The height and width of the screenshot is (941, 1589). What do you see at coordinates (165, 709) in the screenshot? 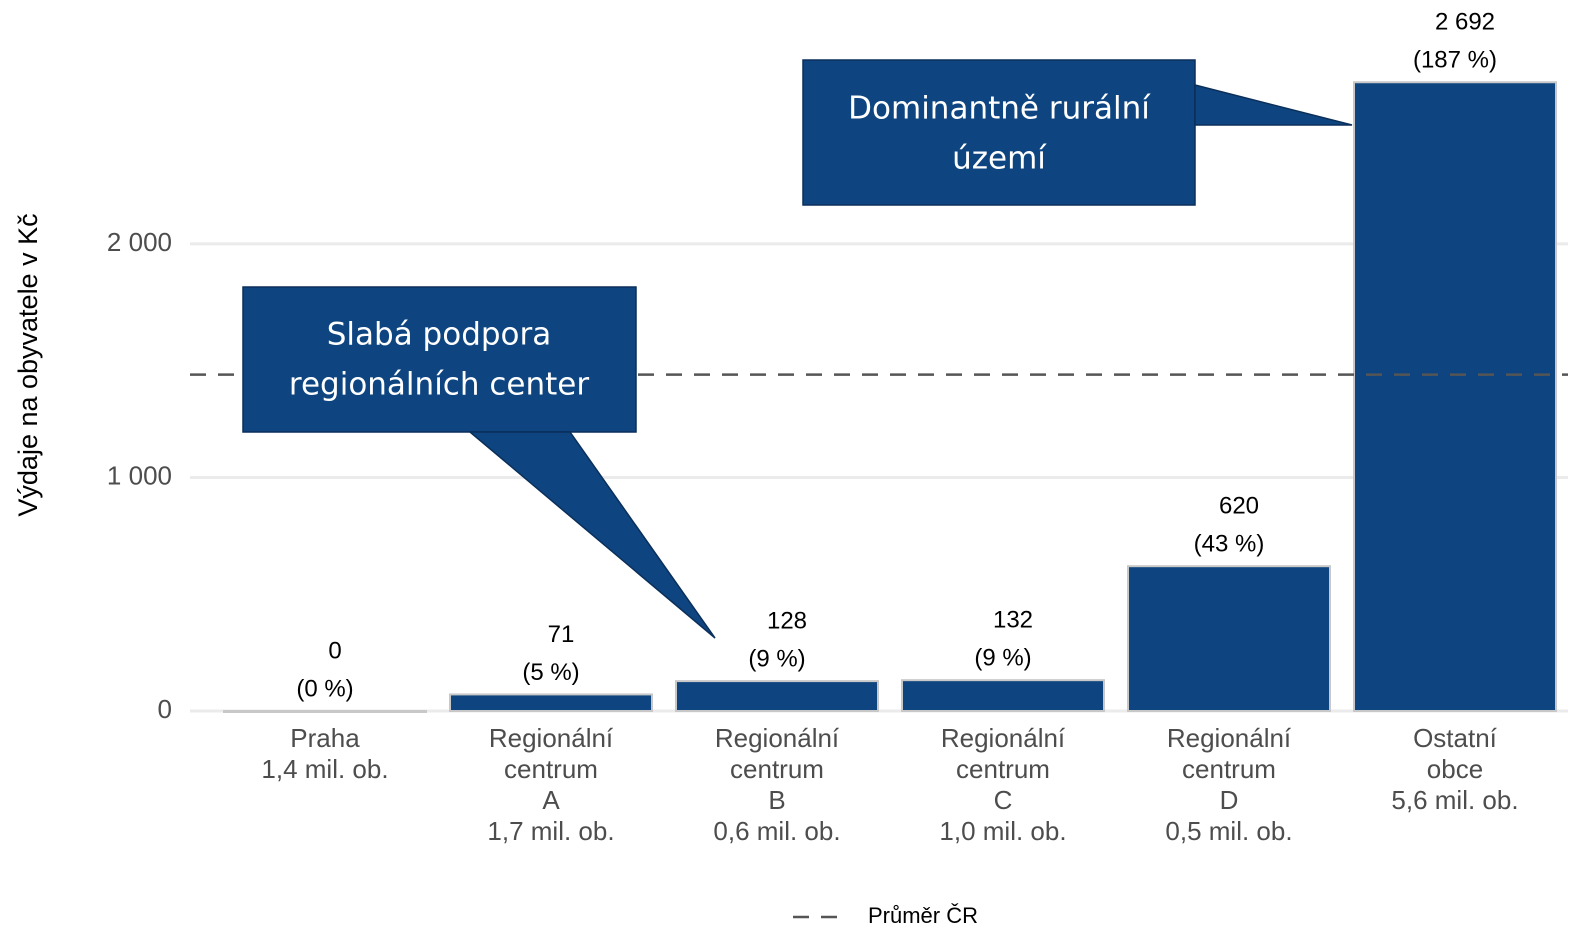
I see `y-tick-label: 0` at bounding box center [165, 709].